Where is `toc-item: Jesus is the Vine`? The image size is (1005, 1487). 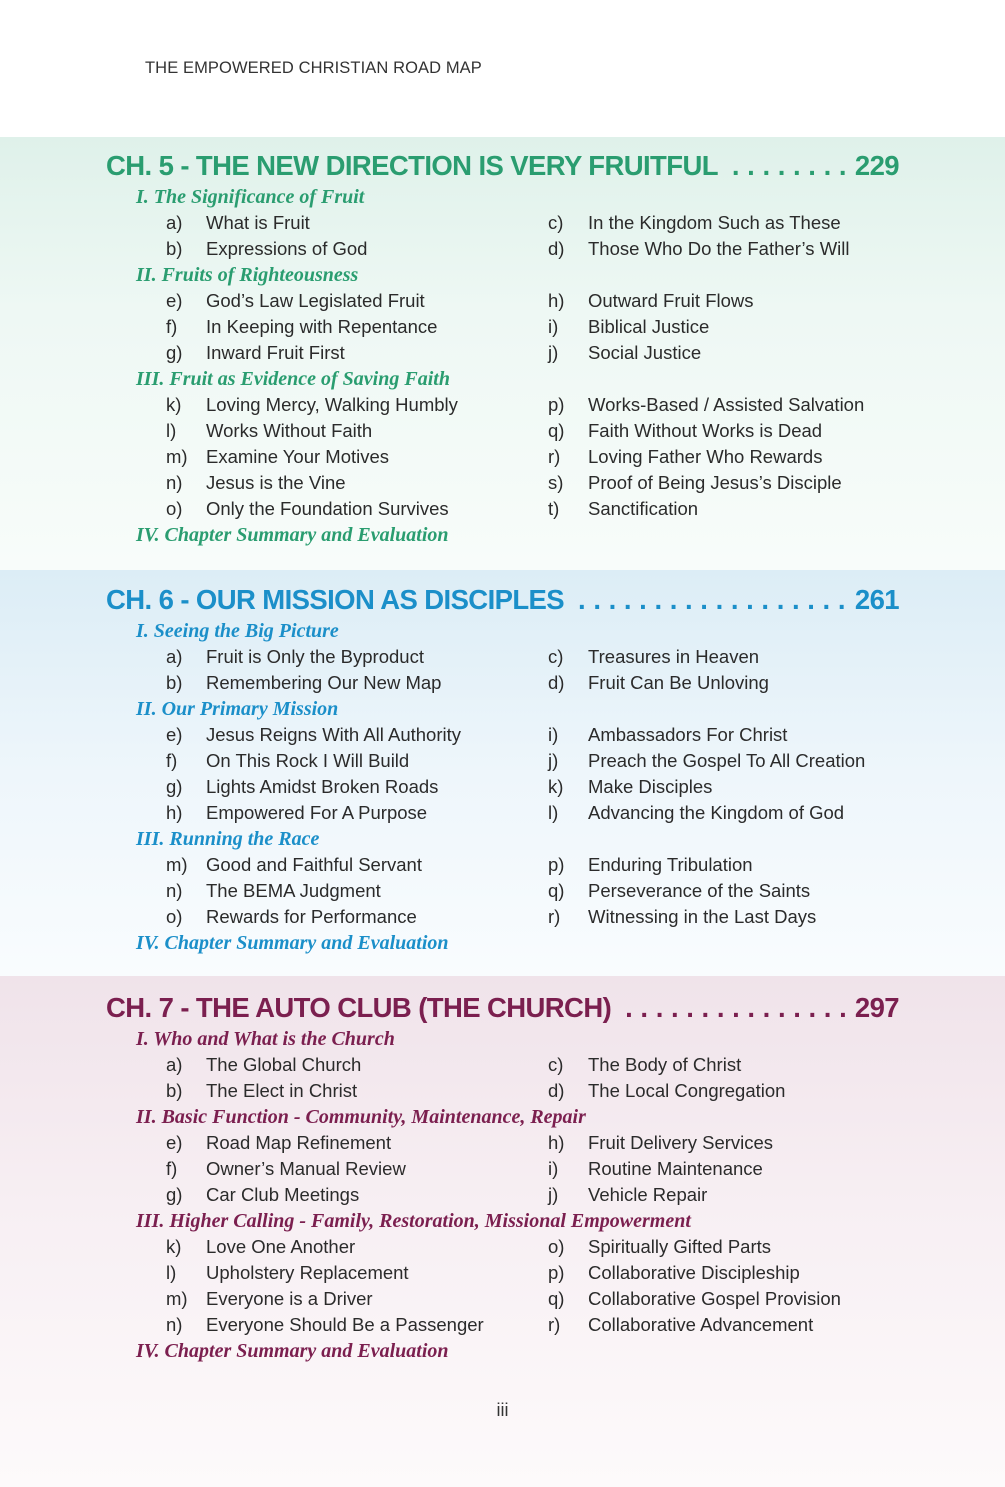 toc-item: Jesus is the Vine is located at coordinates (276, 482).